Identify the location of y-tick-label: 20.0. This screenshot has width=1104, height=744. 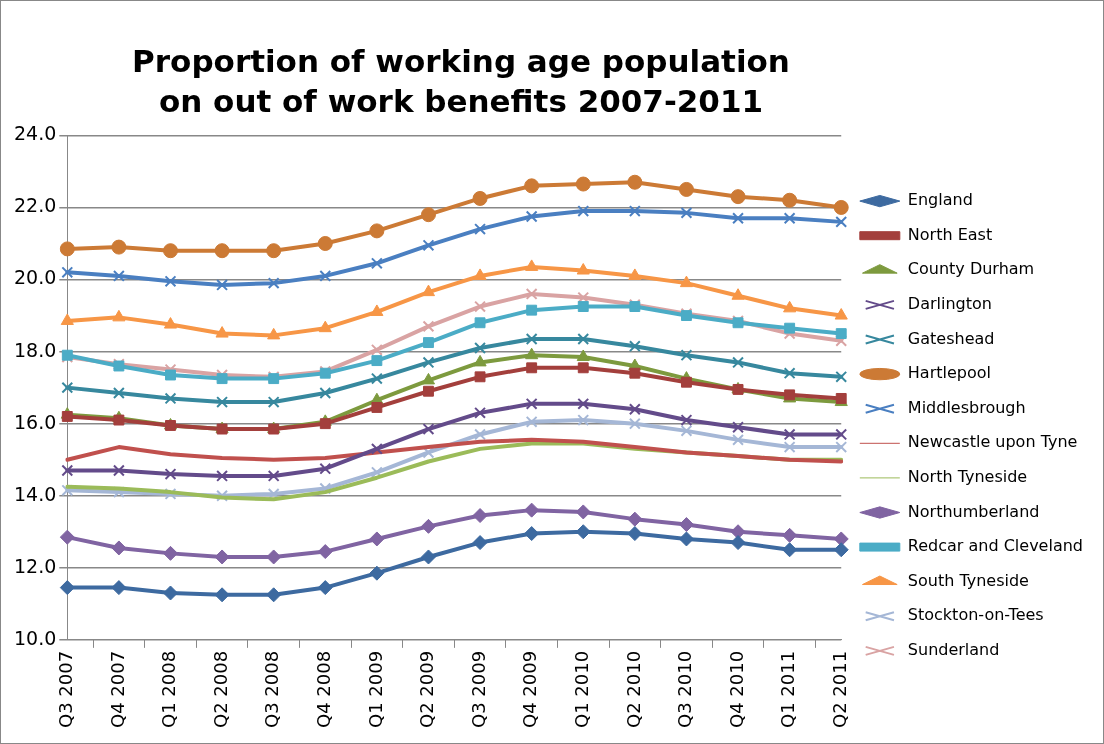
(35, 277).